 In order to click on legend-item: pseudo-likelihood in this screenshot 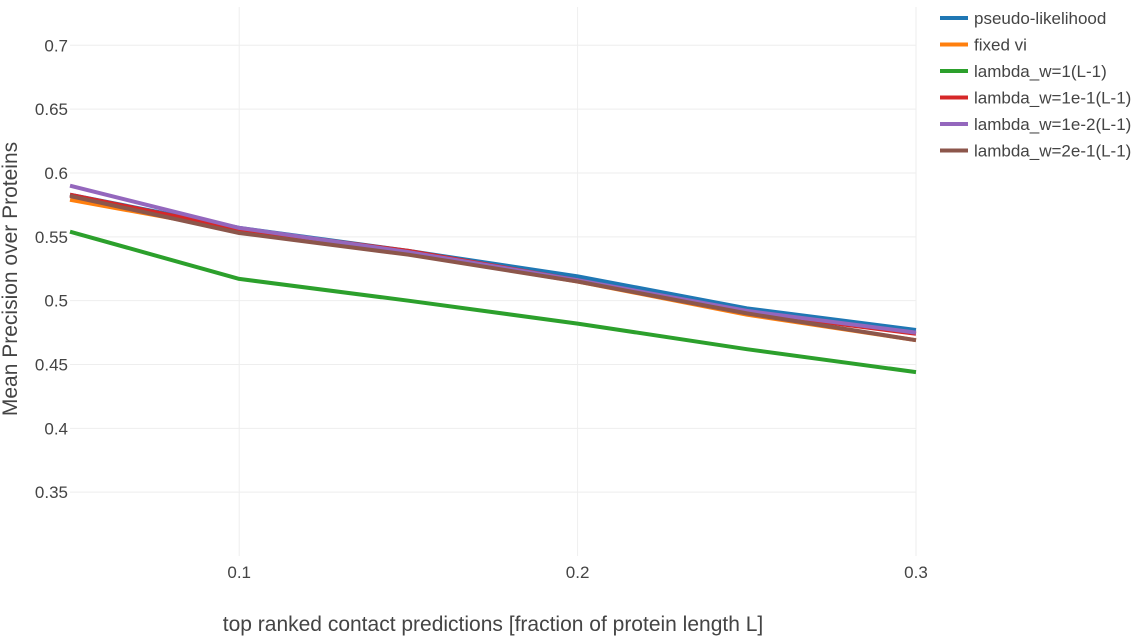, I will do `click(1023, 18)`.